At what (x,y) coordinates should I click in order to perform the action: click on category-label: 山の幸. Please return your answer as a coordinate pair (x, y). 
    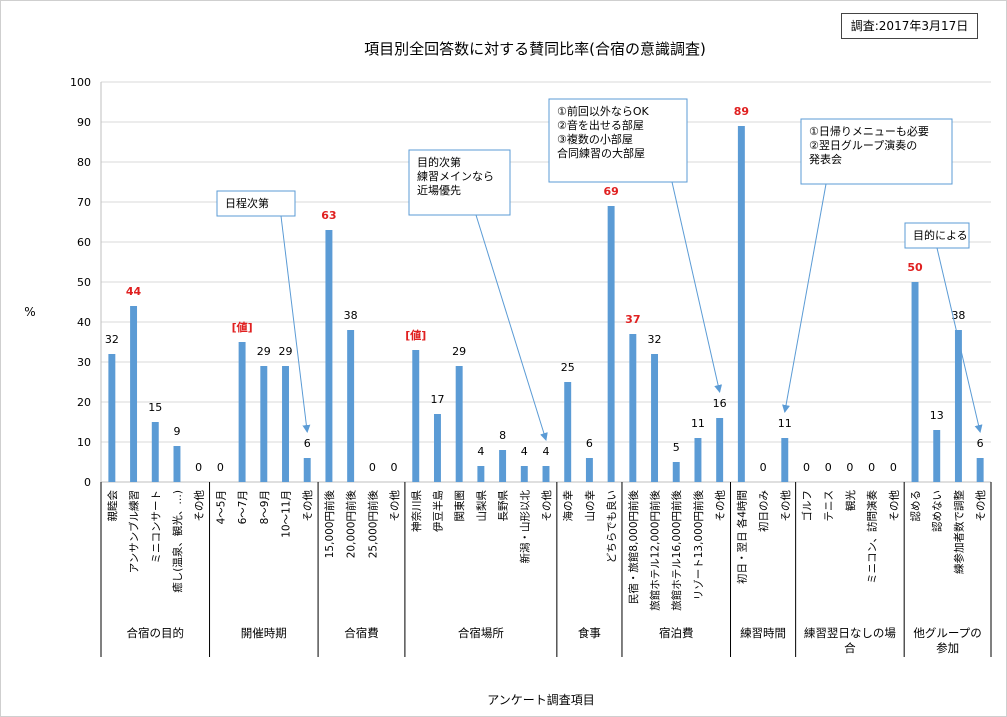
    Looking at the image, I should click on (590, 506).